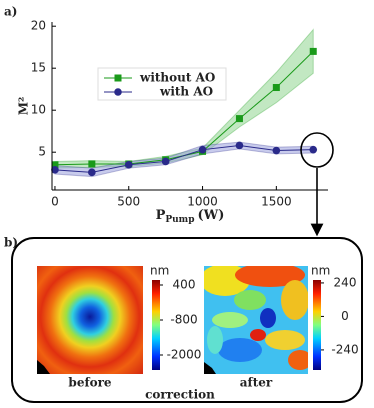 The width and height of the screenshot is (374, 408). I want to click on map-label: before, so click(90, 383).